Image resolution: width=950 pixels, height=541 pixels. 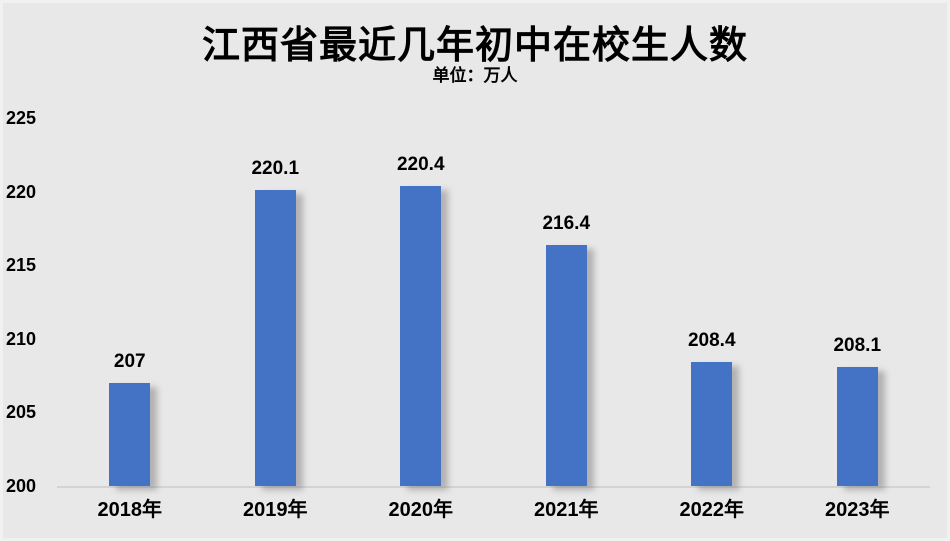 I want to click on bar-2021年, so click(x=566, y=365).